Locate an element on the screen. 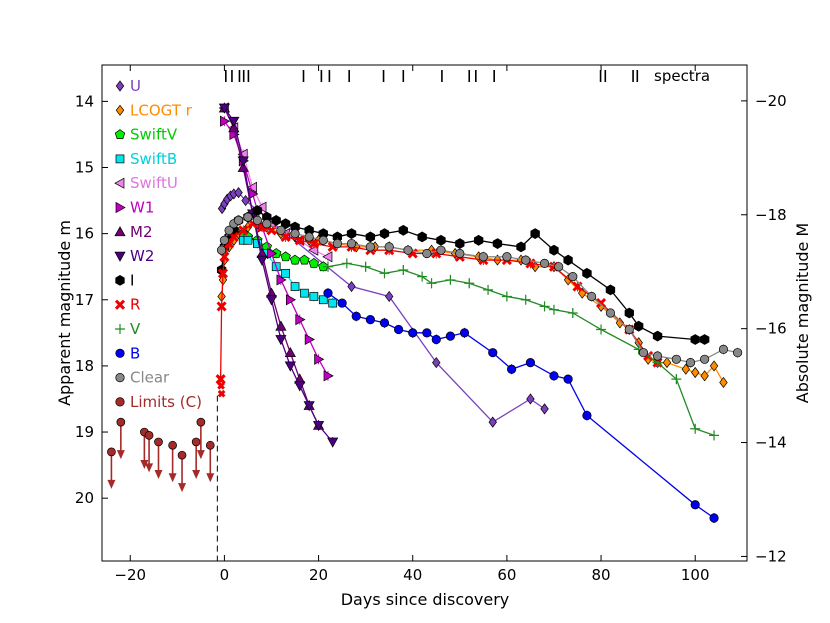 This screenshot has width=830, height=623. series-w2 is located at coordinates (278, 275).